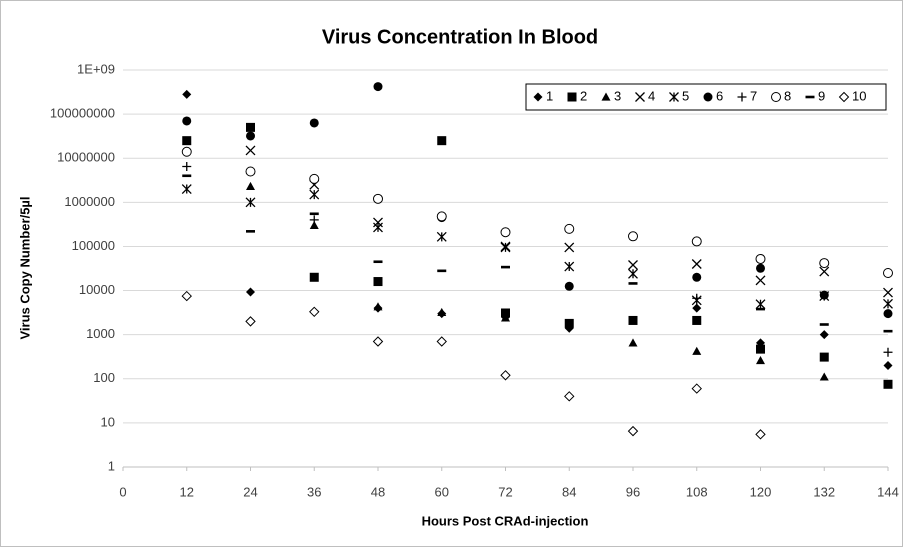 The width and height of the screenshot is (903, 547). Describe the element at coordinates (100, 333) in the screenshot. I see `y-tick-label: 1000` at that location.